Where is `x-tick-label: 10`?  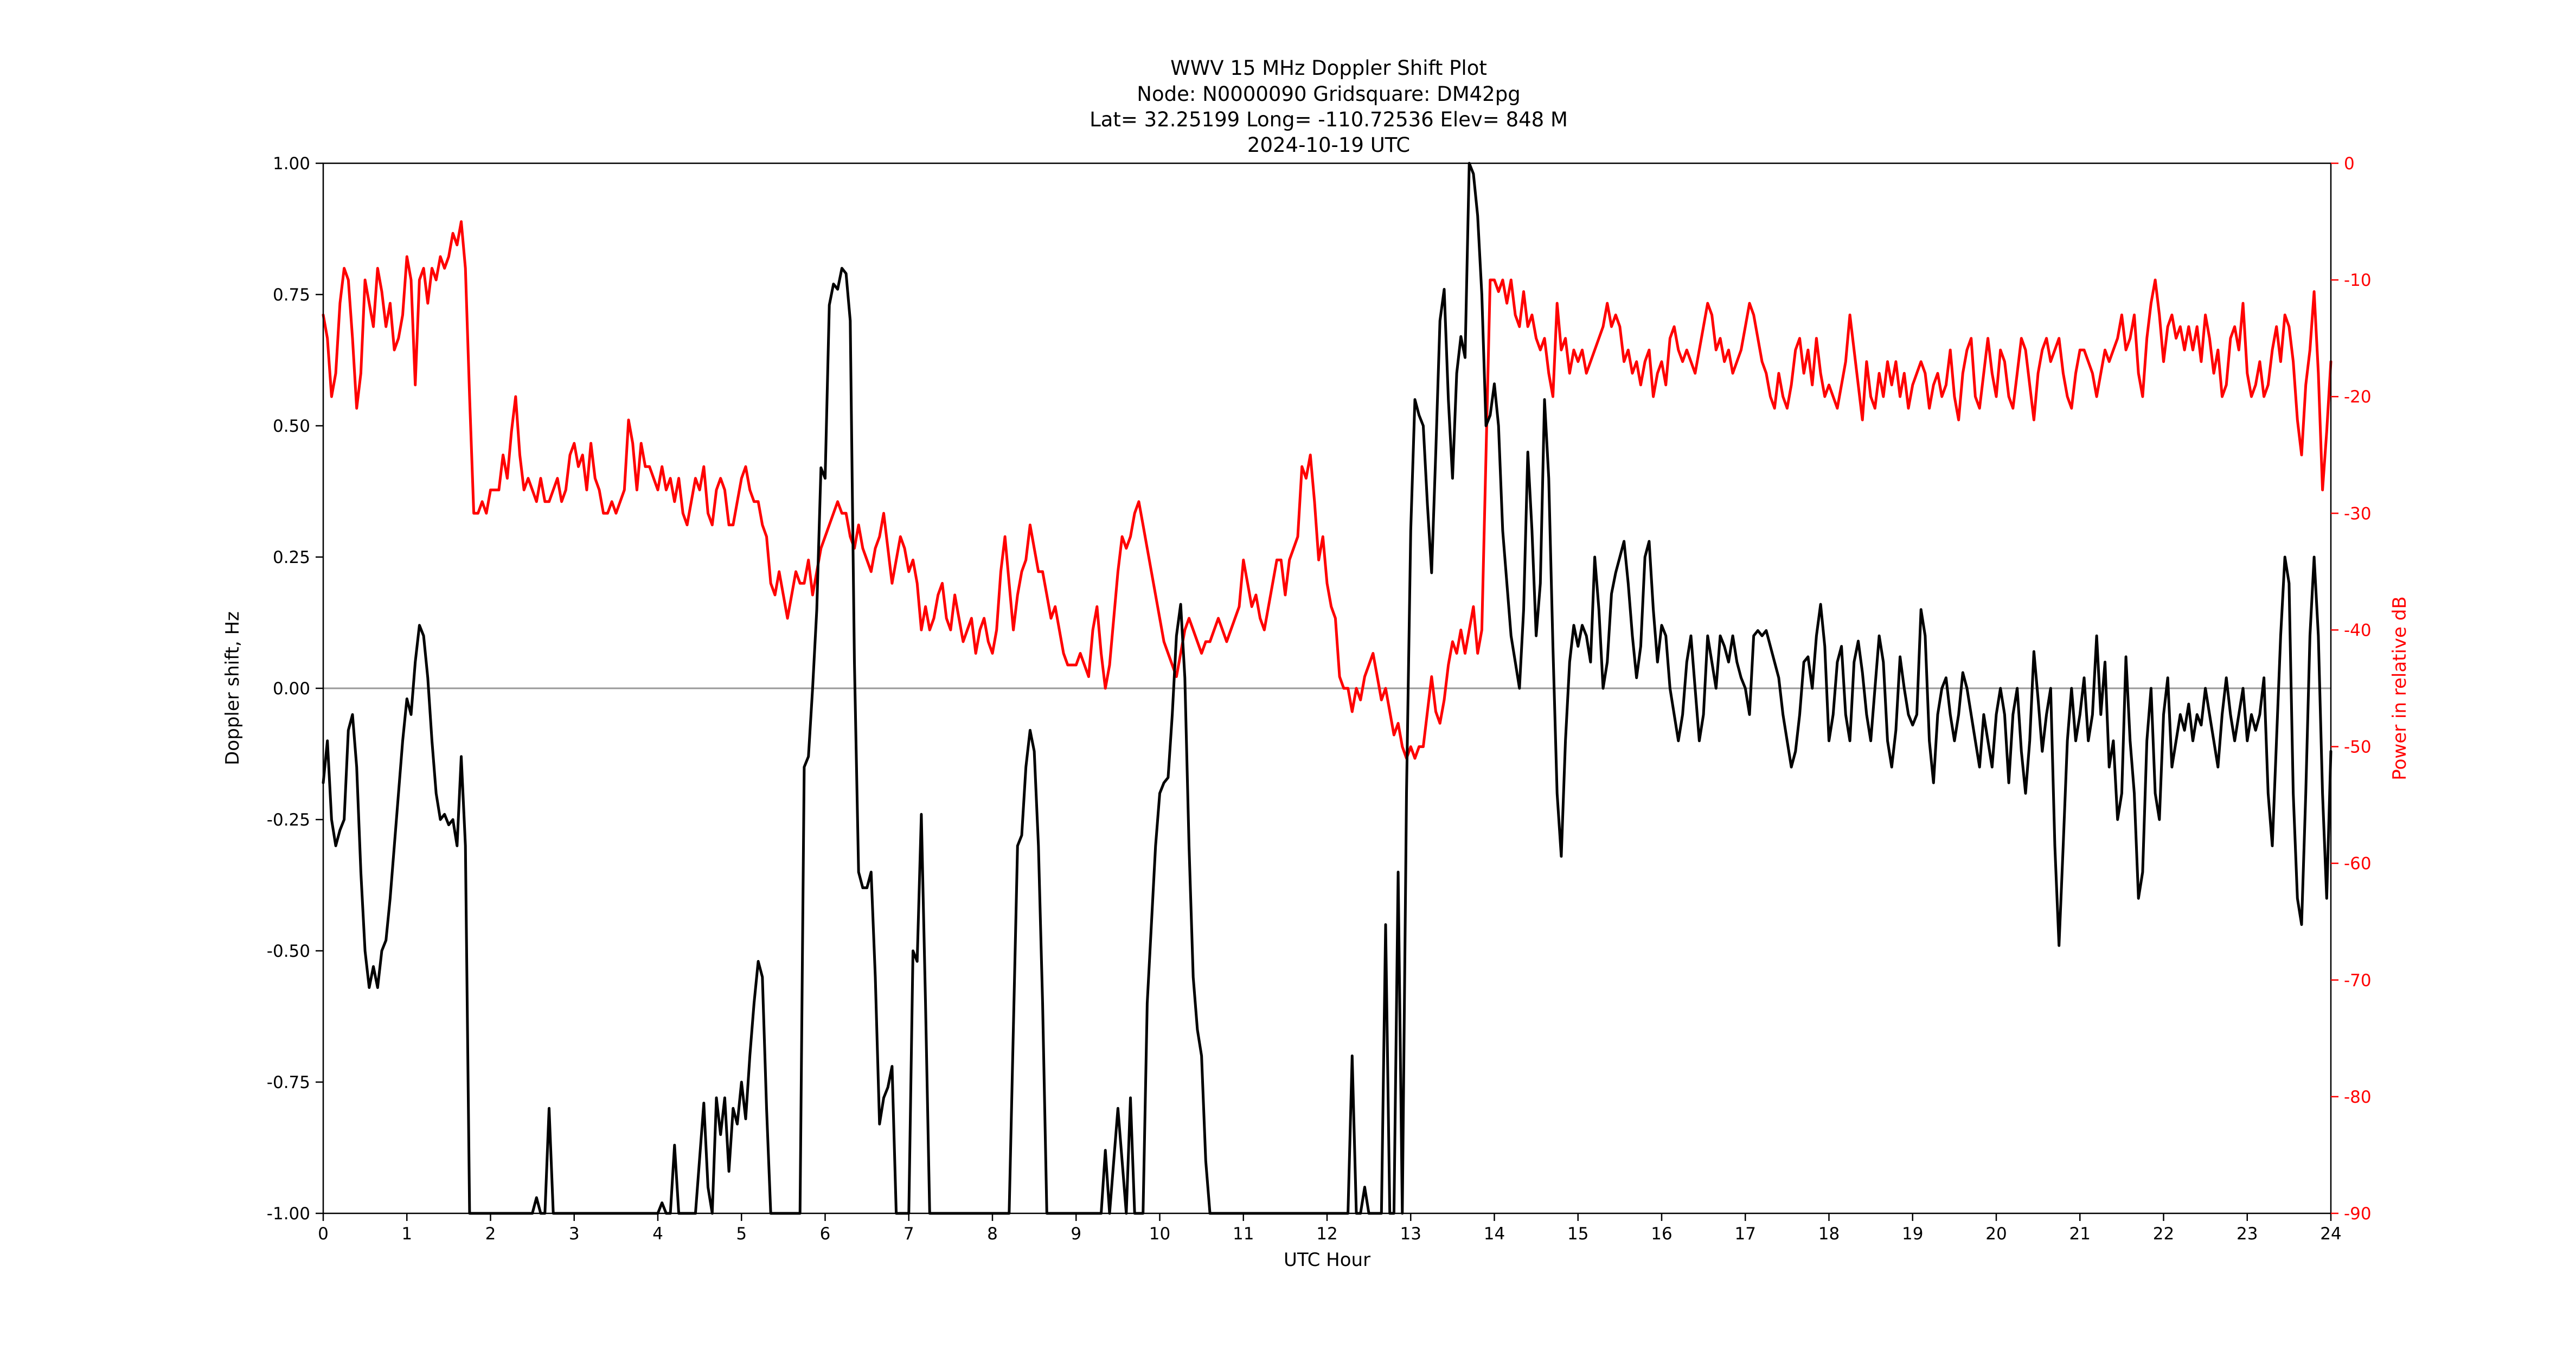
x-tick-label: 10 is located at coordinates (1159, 1234).